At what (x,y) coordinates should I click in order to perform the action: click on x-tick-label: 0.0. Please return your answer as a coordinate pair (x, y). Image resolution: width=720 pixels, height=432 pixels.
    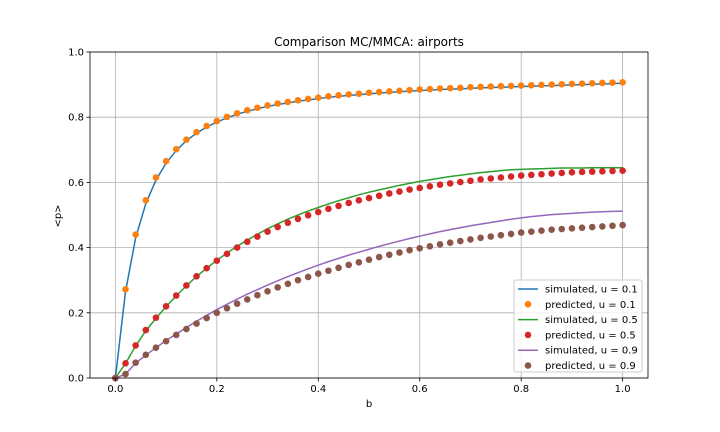
    Looking at the image, I should click on (115, 389).